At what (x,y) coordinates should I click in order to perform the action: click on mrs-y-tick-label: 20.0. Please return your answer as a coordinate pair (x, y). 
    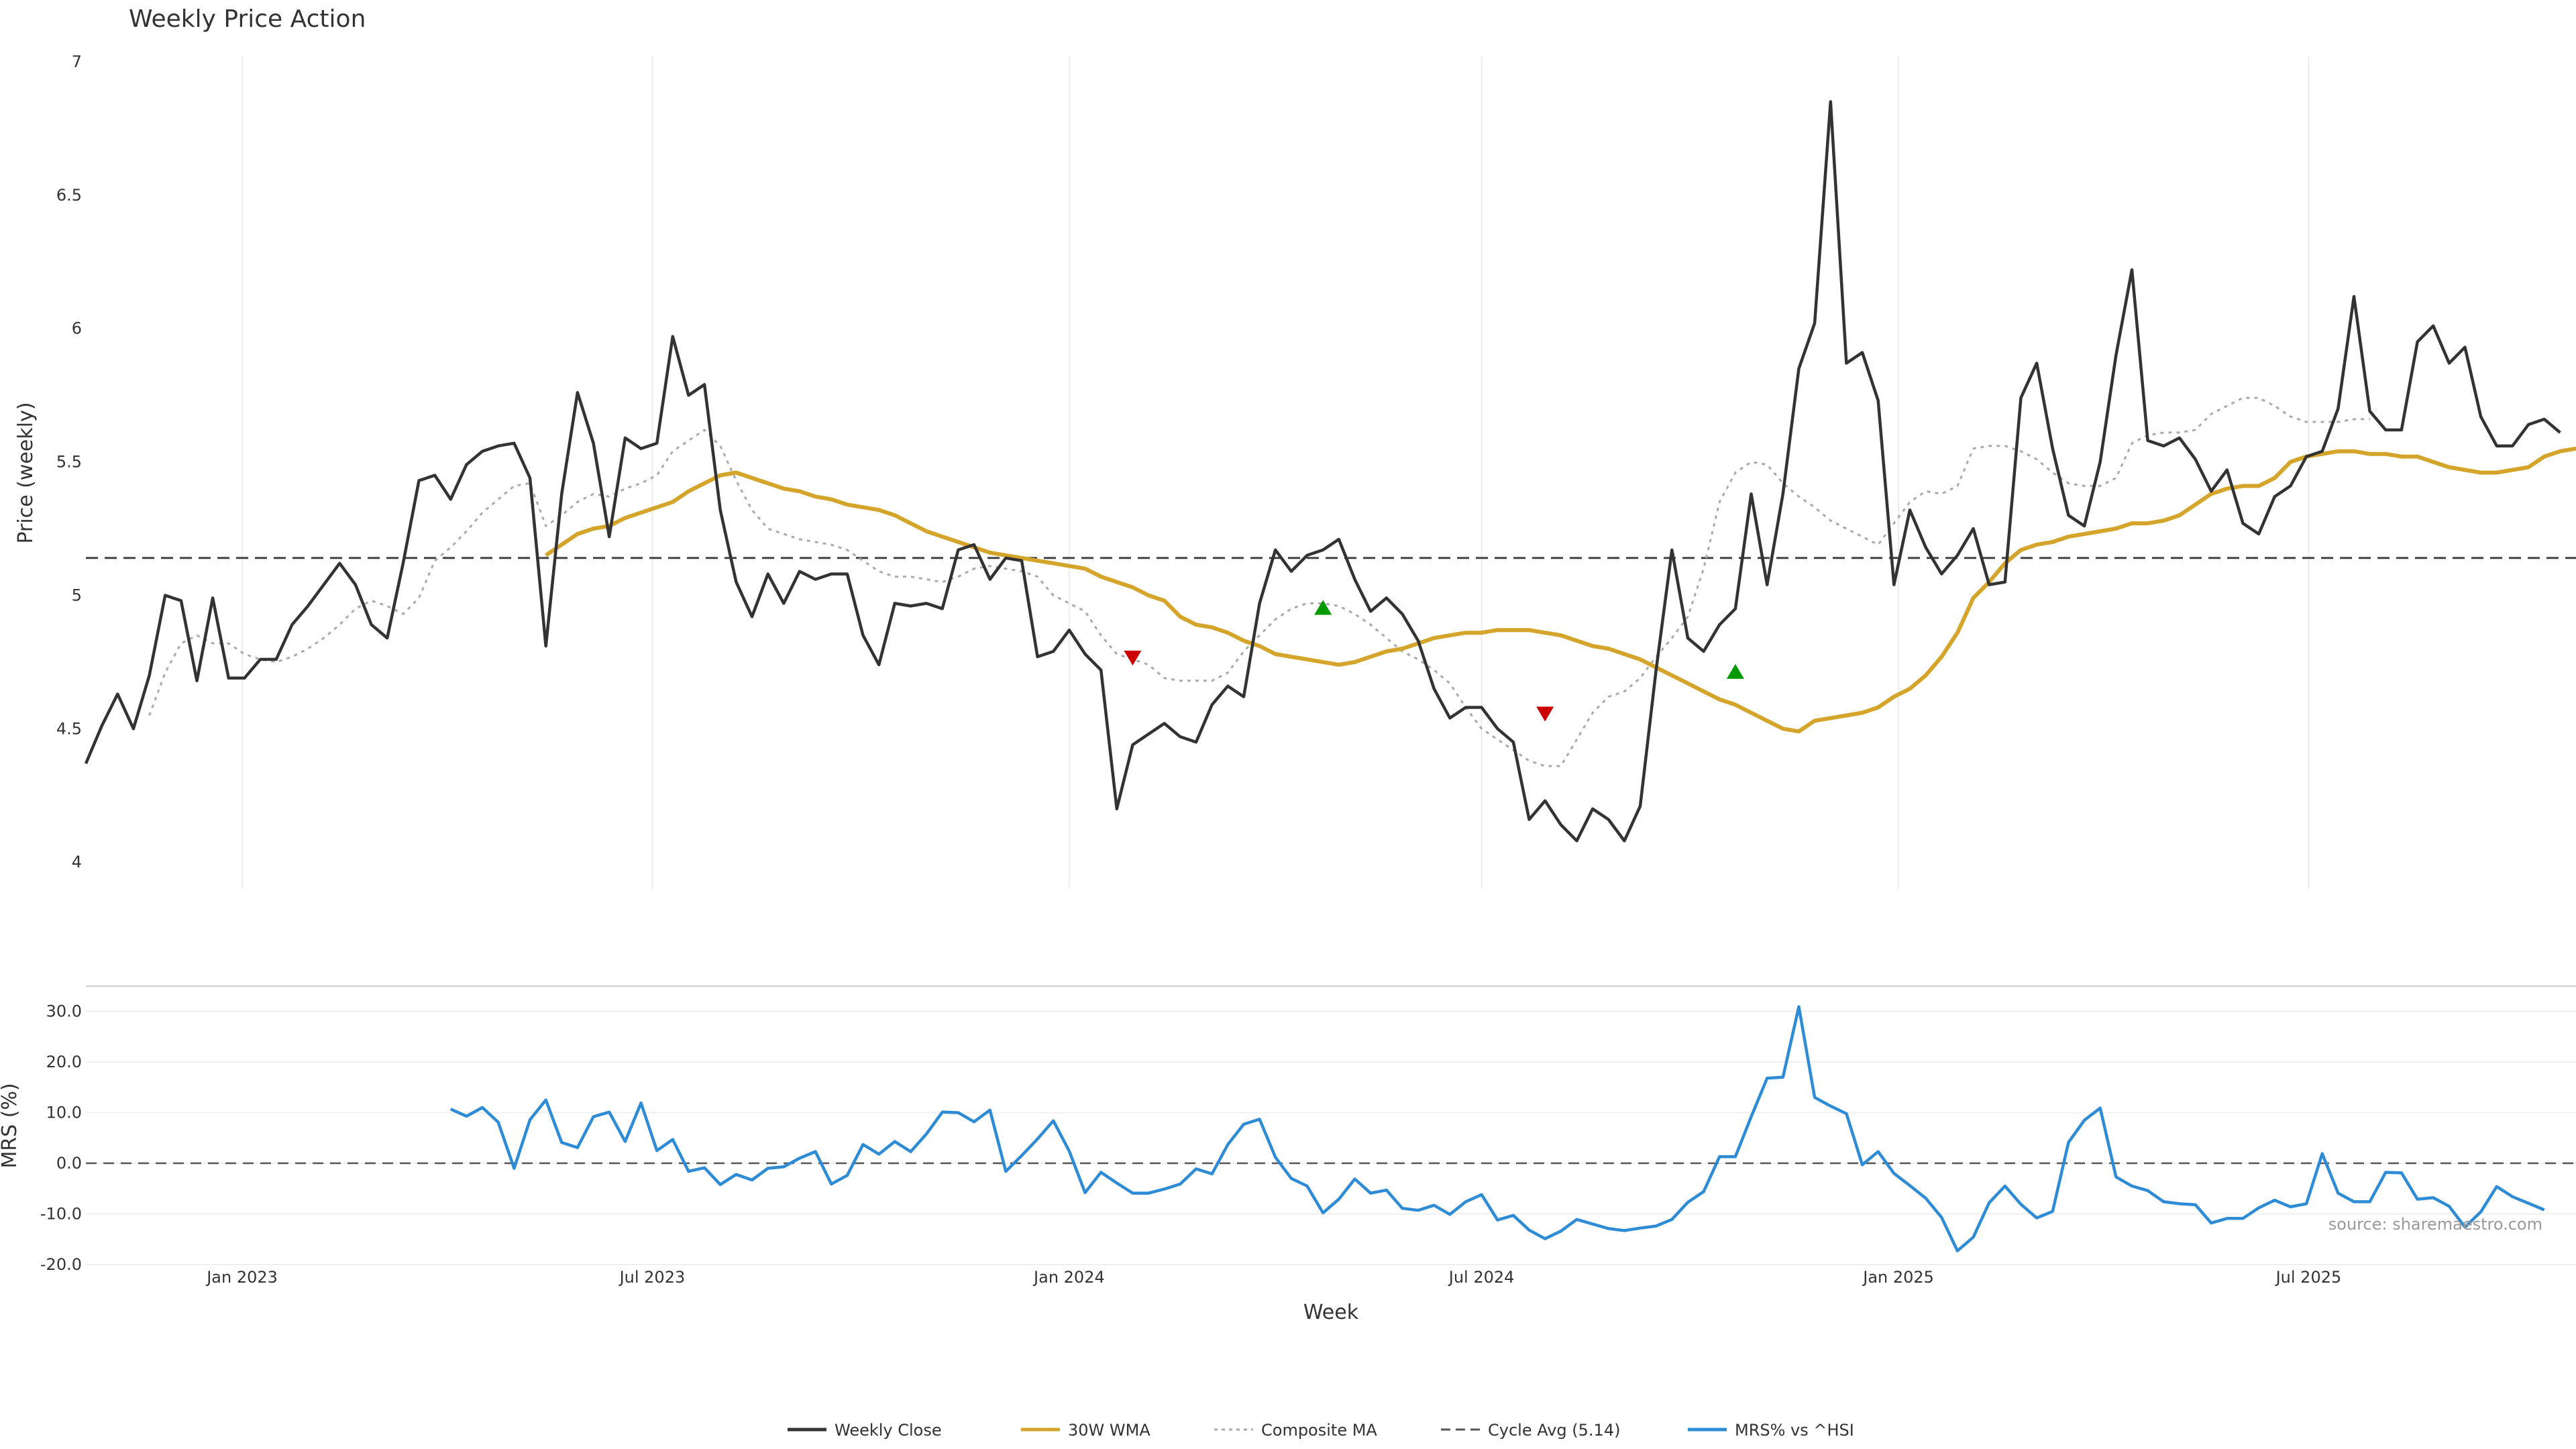
    Looking at the image, I should click on (64, 1062).